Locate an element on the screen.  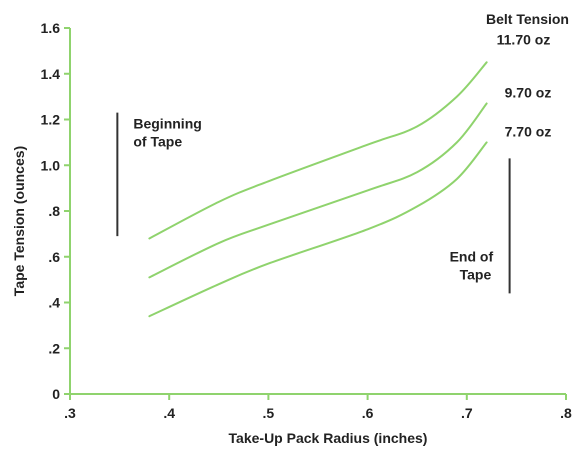
series-label-1: 9.70 oz is located at coordinates (528, 92).